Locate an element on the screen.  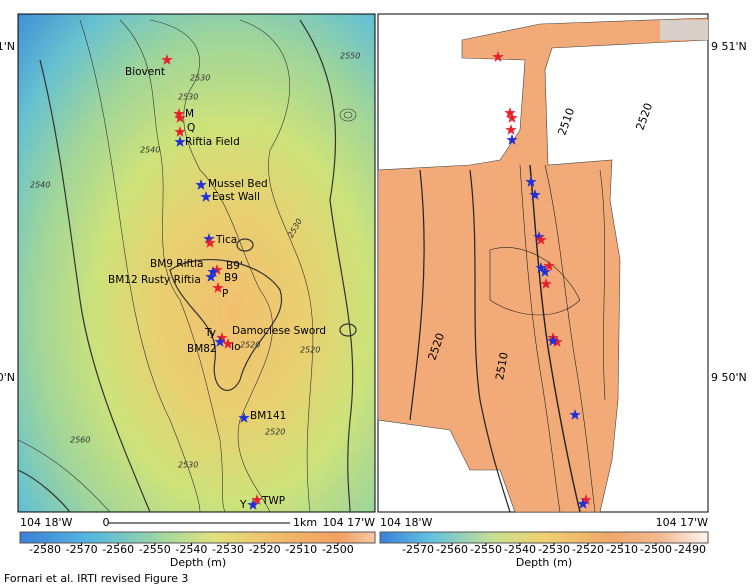
colorbar-tick-label: -2490 is located at coordinates (690, 549).